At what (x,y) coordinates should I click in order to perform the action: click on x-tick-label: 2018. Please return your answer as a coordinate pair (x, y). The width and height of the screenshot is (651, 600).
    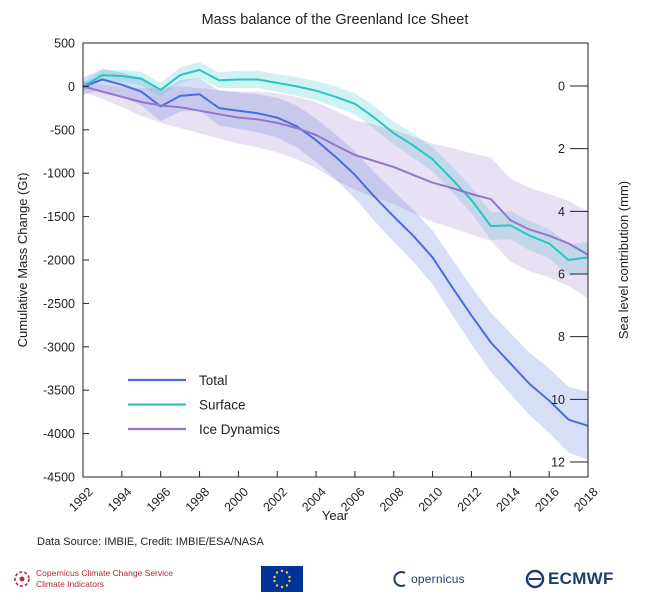
    Looking at the image, I should click on (586, 500).